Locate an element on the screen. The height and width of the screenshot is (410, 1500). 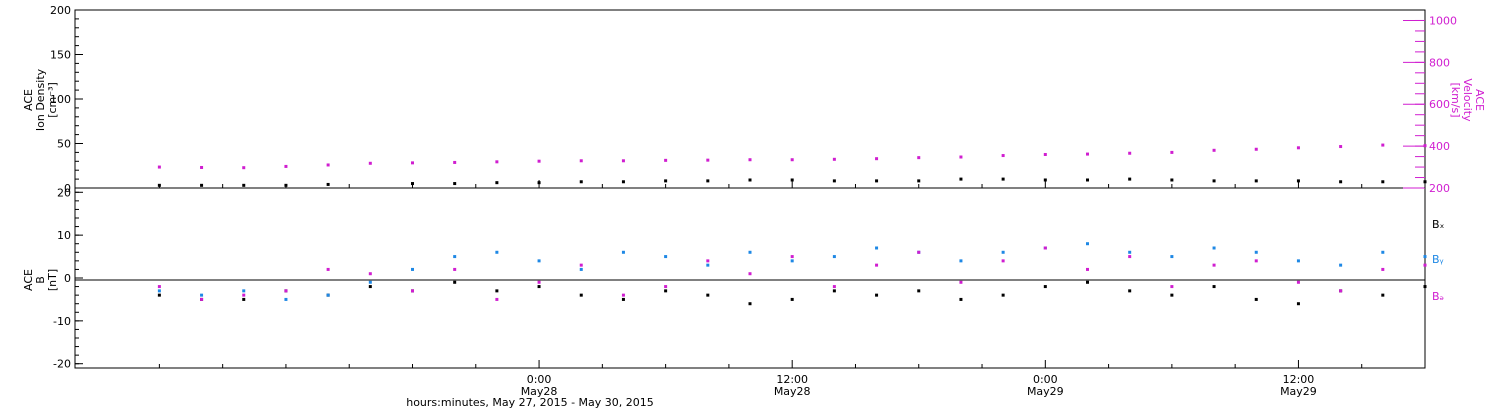
b-axis-ticks: -20 -10 0 10 20 is located at coordinates (68, 278).